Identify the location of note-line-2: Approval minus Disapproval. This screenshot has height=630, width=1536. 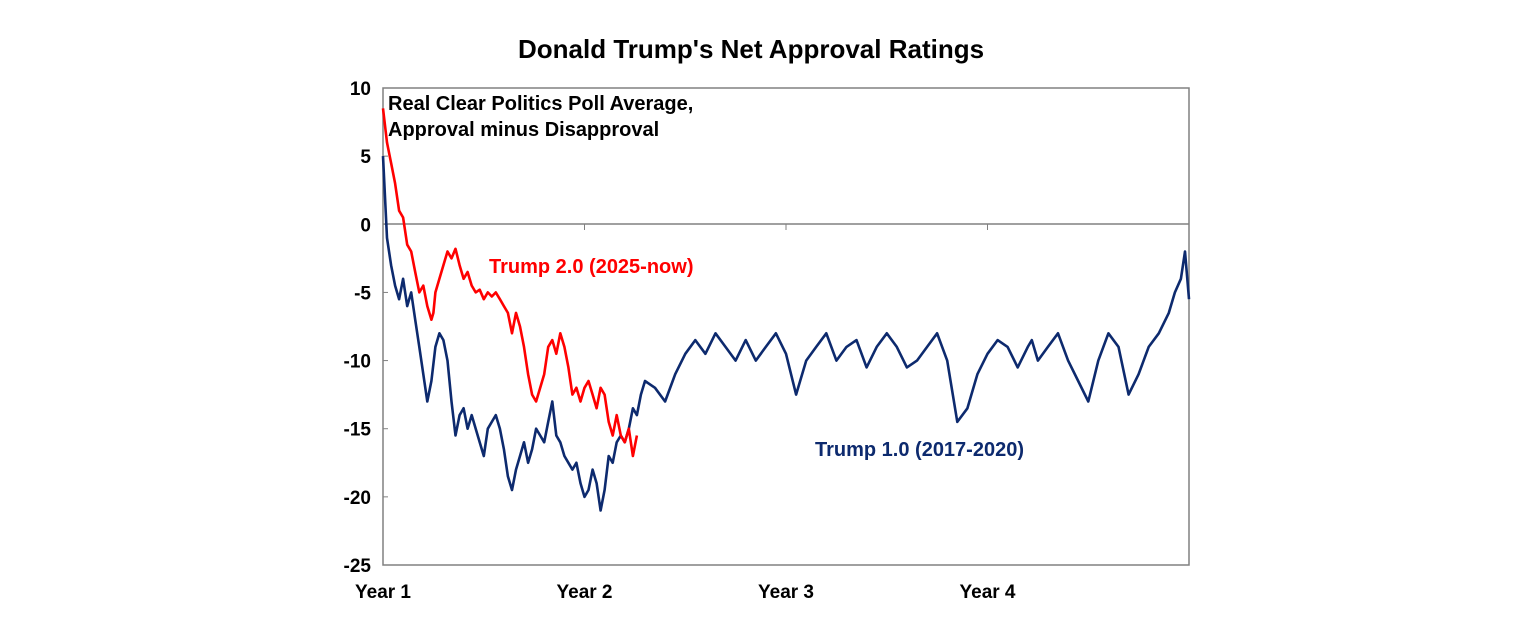
(523, 130).